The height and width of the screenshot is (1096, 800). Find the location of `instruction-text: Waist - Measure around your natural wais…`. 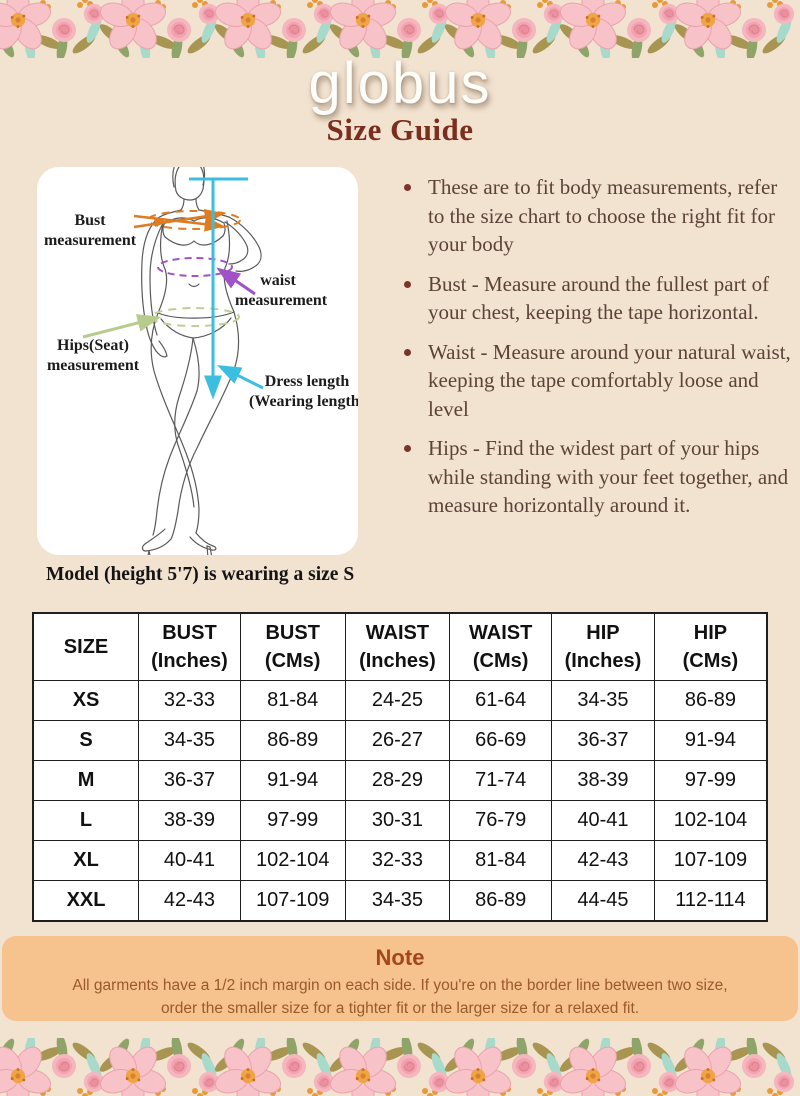

instruction-text: Waist - Measure around your natural wais… is located at coordinates (609, 380).